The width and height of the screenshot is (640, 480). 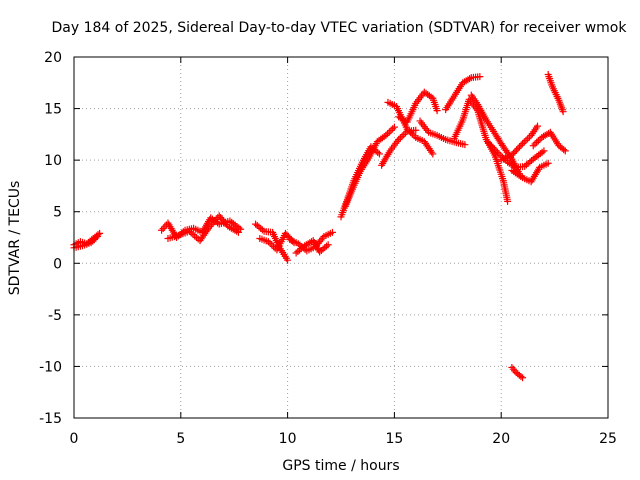 I want to click on x-tick-label: 20, so click(x=501, y=439).